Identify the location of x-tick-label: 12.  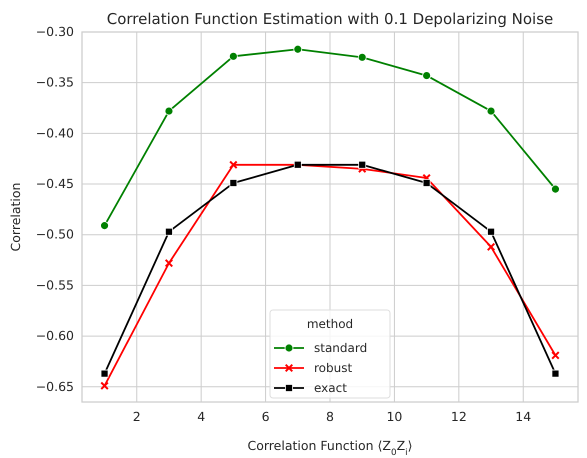
(458, 416).